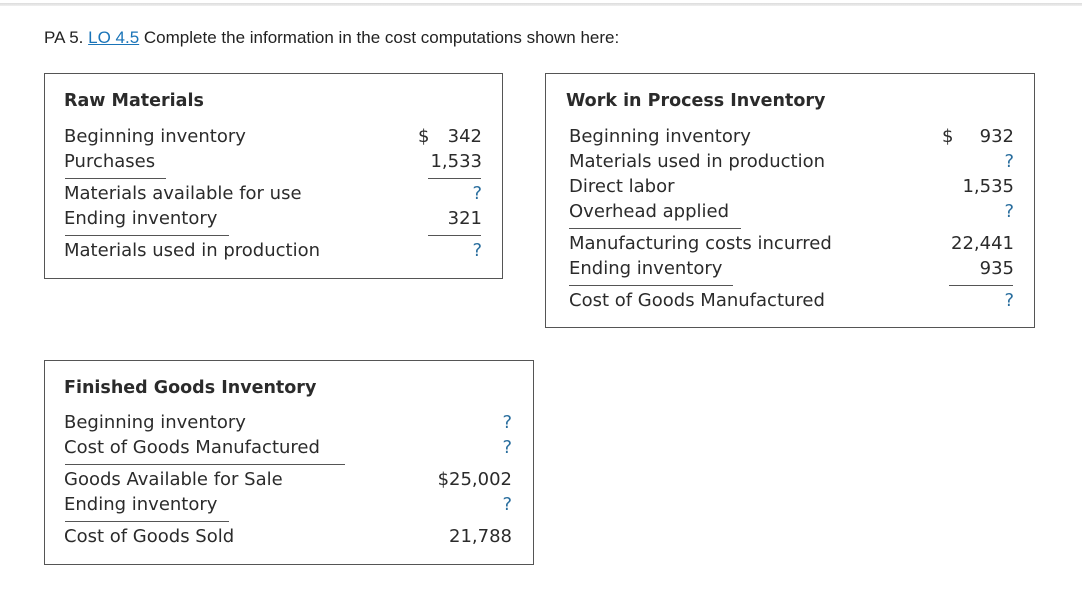 This screenshot has width=1082, height=596. Describe the element at coordinates (988, 186) in the screenshot. I see `row-value: 1,535` at that location.